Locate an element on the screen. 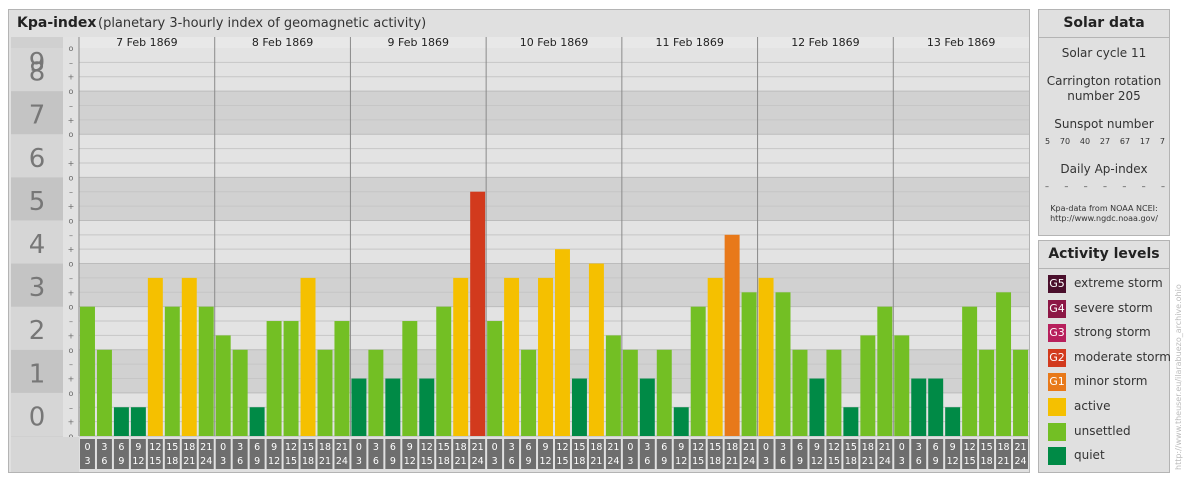 This screenshot has height=480, width=1184. legend-swatch: G1 is located at coordinates (1057, 382).